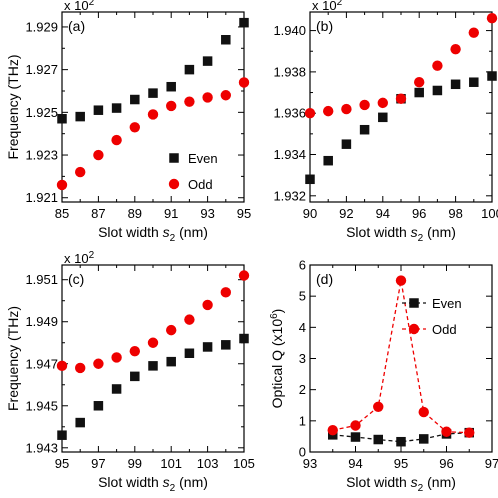  Describe the element at coordinates (446, 463) in the screenshot. I see `x-tick-label: 96` at that location.